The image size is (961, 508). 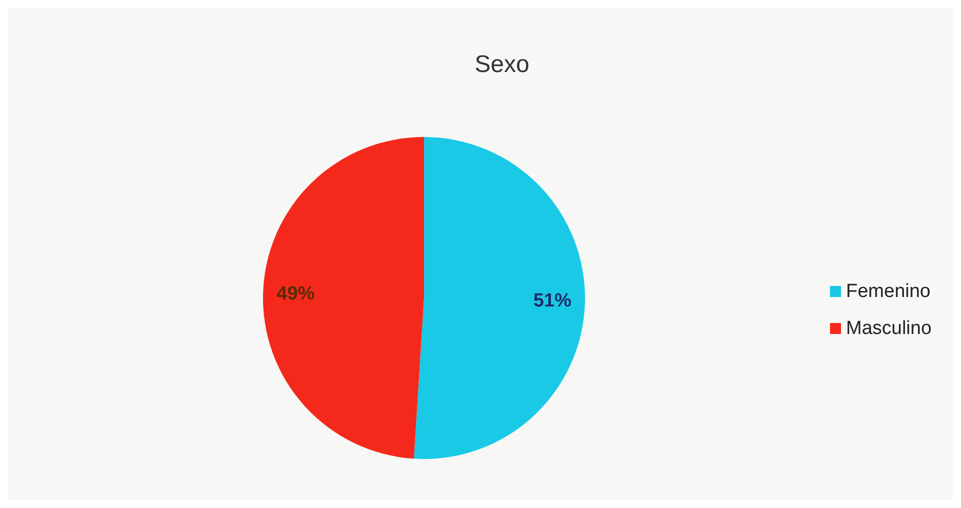 I want to click on chart-title: Sexo, so click(x=502, y=64).